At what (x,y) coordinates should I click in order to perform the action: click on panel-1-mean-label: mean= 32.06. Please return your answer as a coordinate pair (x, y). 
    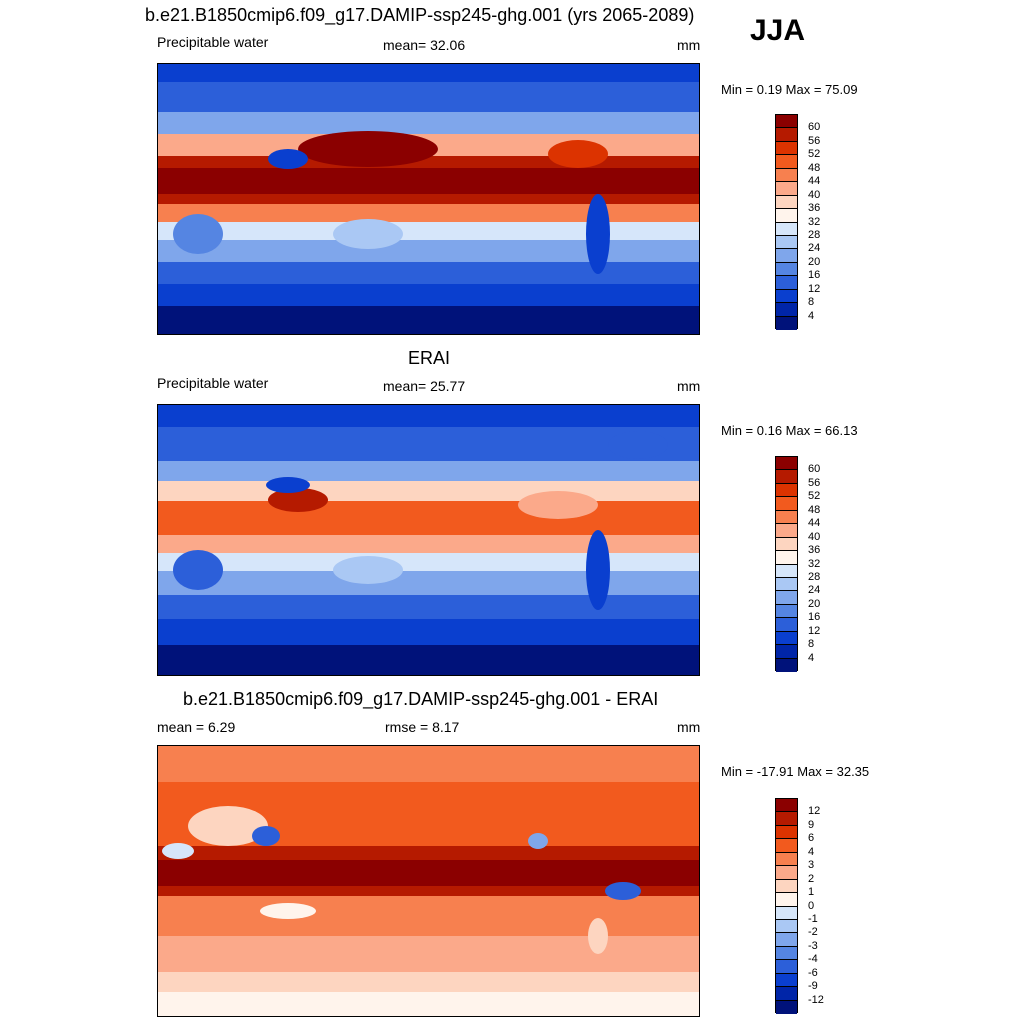
    Looking at the image, I should click on (424, 45).